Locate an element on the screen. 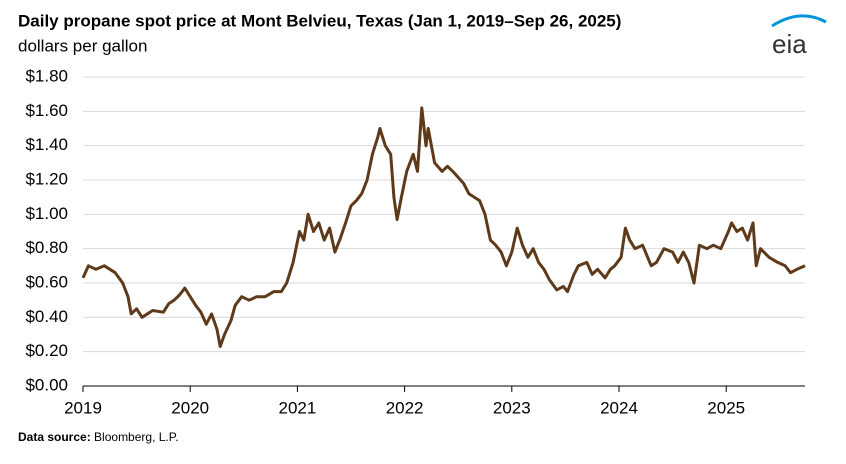 This screenshot has height=464, width=846. x-tick-label: 2021 is located at coordinates (297, 407).